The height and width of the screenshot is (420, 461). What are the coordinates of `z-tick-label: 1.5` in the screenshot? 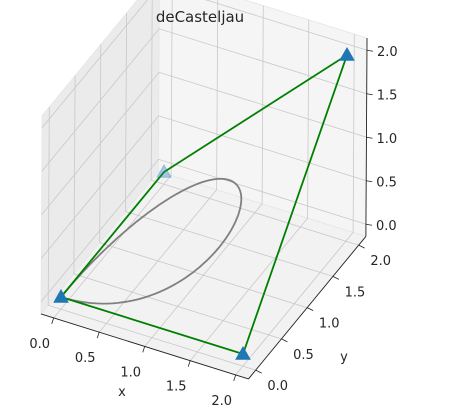 It's located at (387, 96).